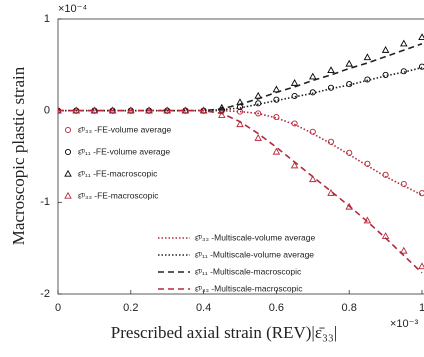  I want to click on legend-label: ε̄ᵖ₁₁ -FE-volume average, so click(124, 151).